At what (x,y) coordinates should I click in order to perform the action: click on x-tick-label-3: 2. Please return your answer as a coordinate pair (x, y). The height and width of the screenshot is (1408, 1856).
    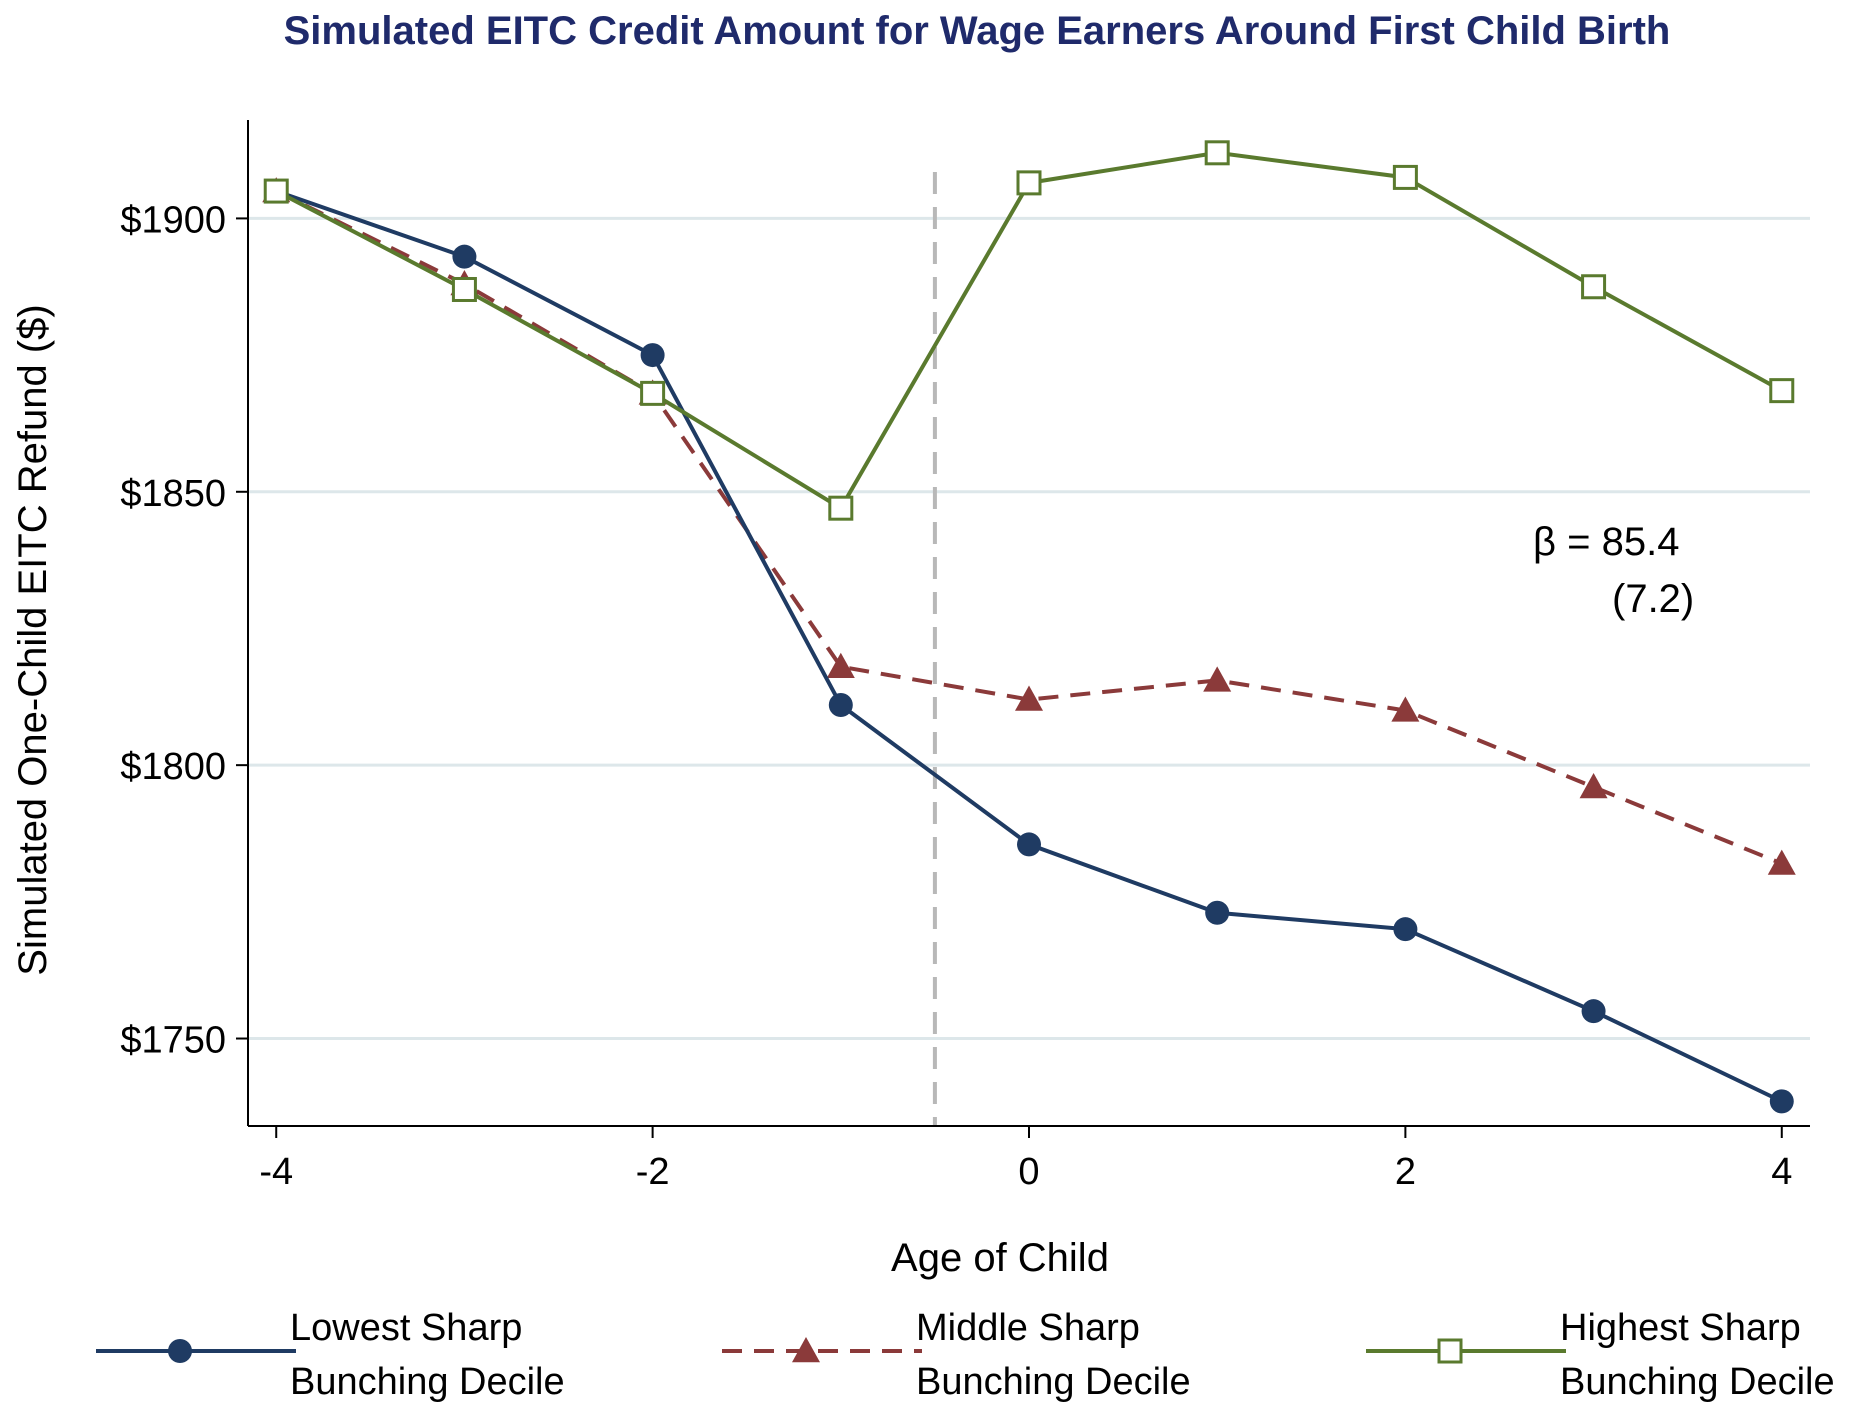
    Looking at the image, I should click on (1405, 1172).